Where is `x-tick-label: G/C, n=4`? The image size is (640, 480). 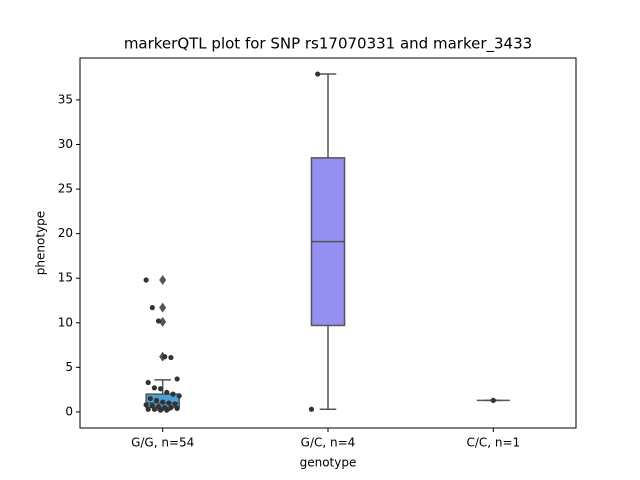
x-tick-label: G/C, n=4 is located at coordinates (328, 443).